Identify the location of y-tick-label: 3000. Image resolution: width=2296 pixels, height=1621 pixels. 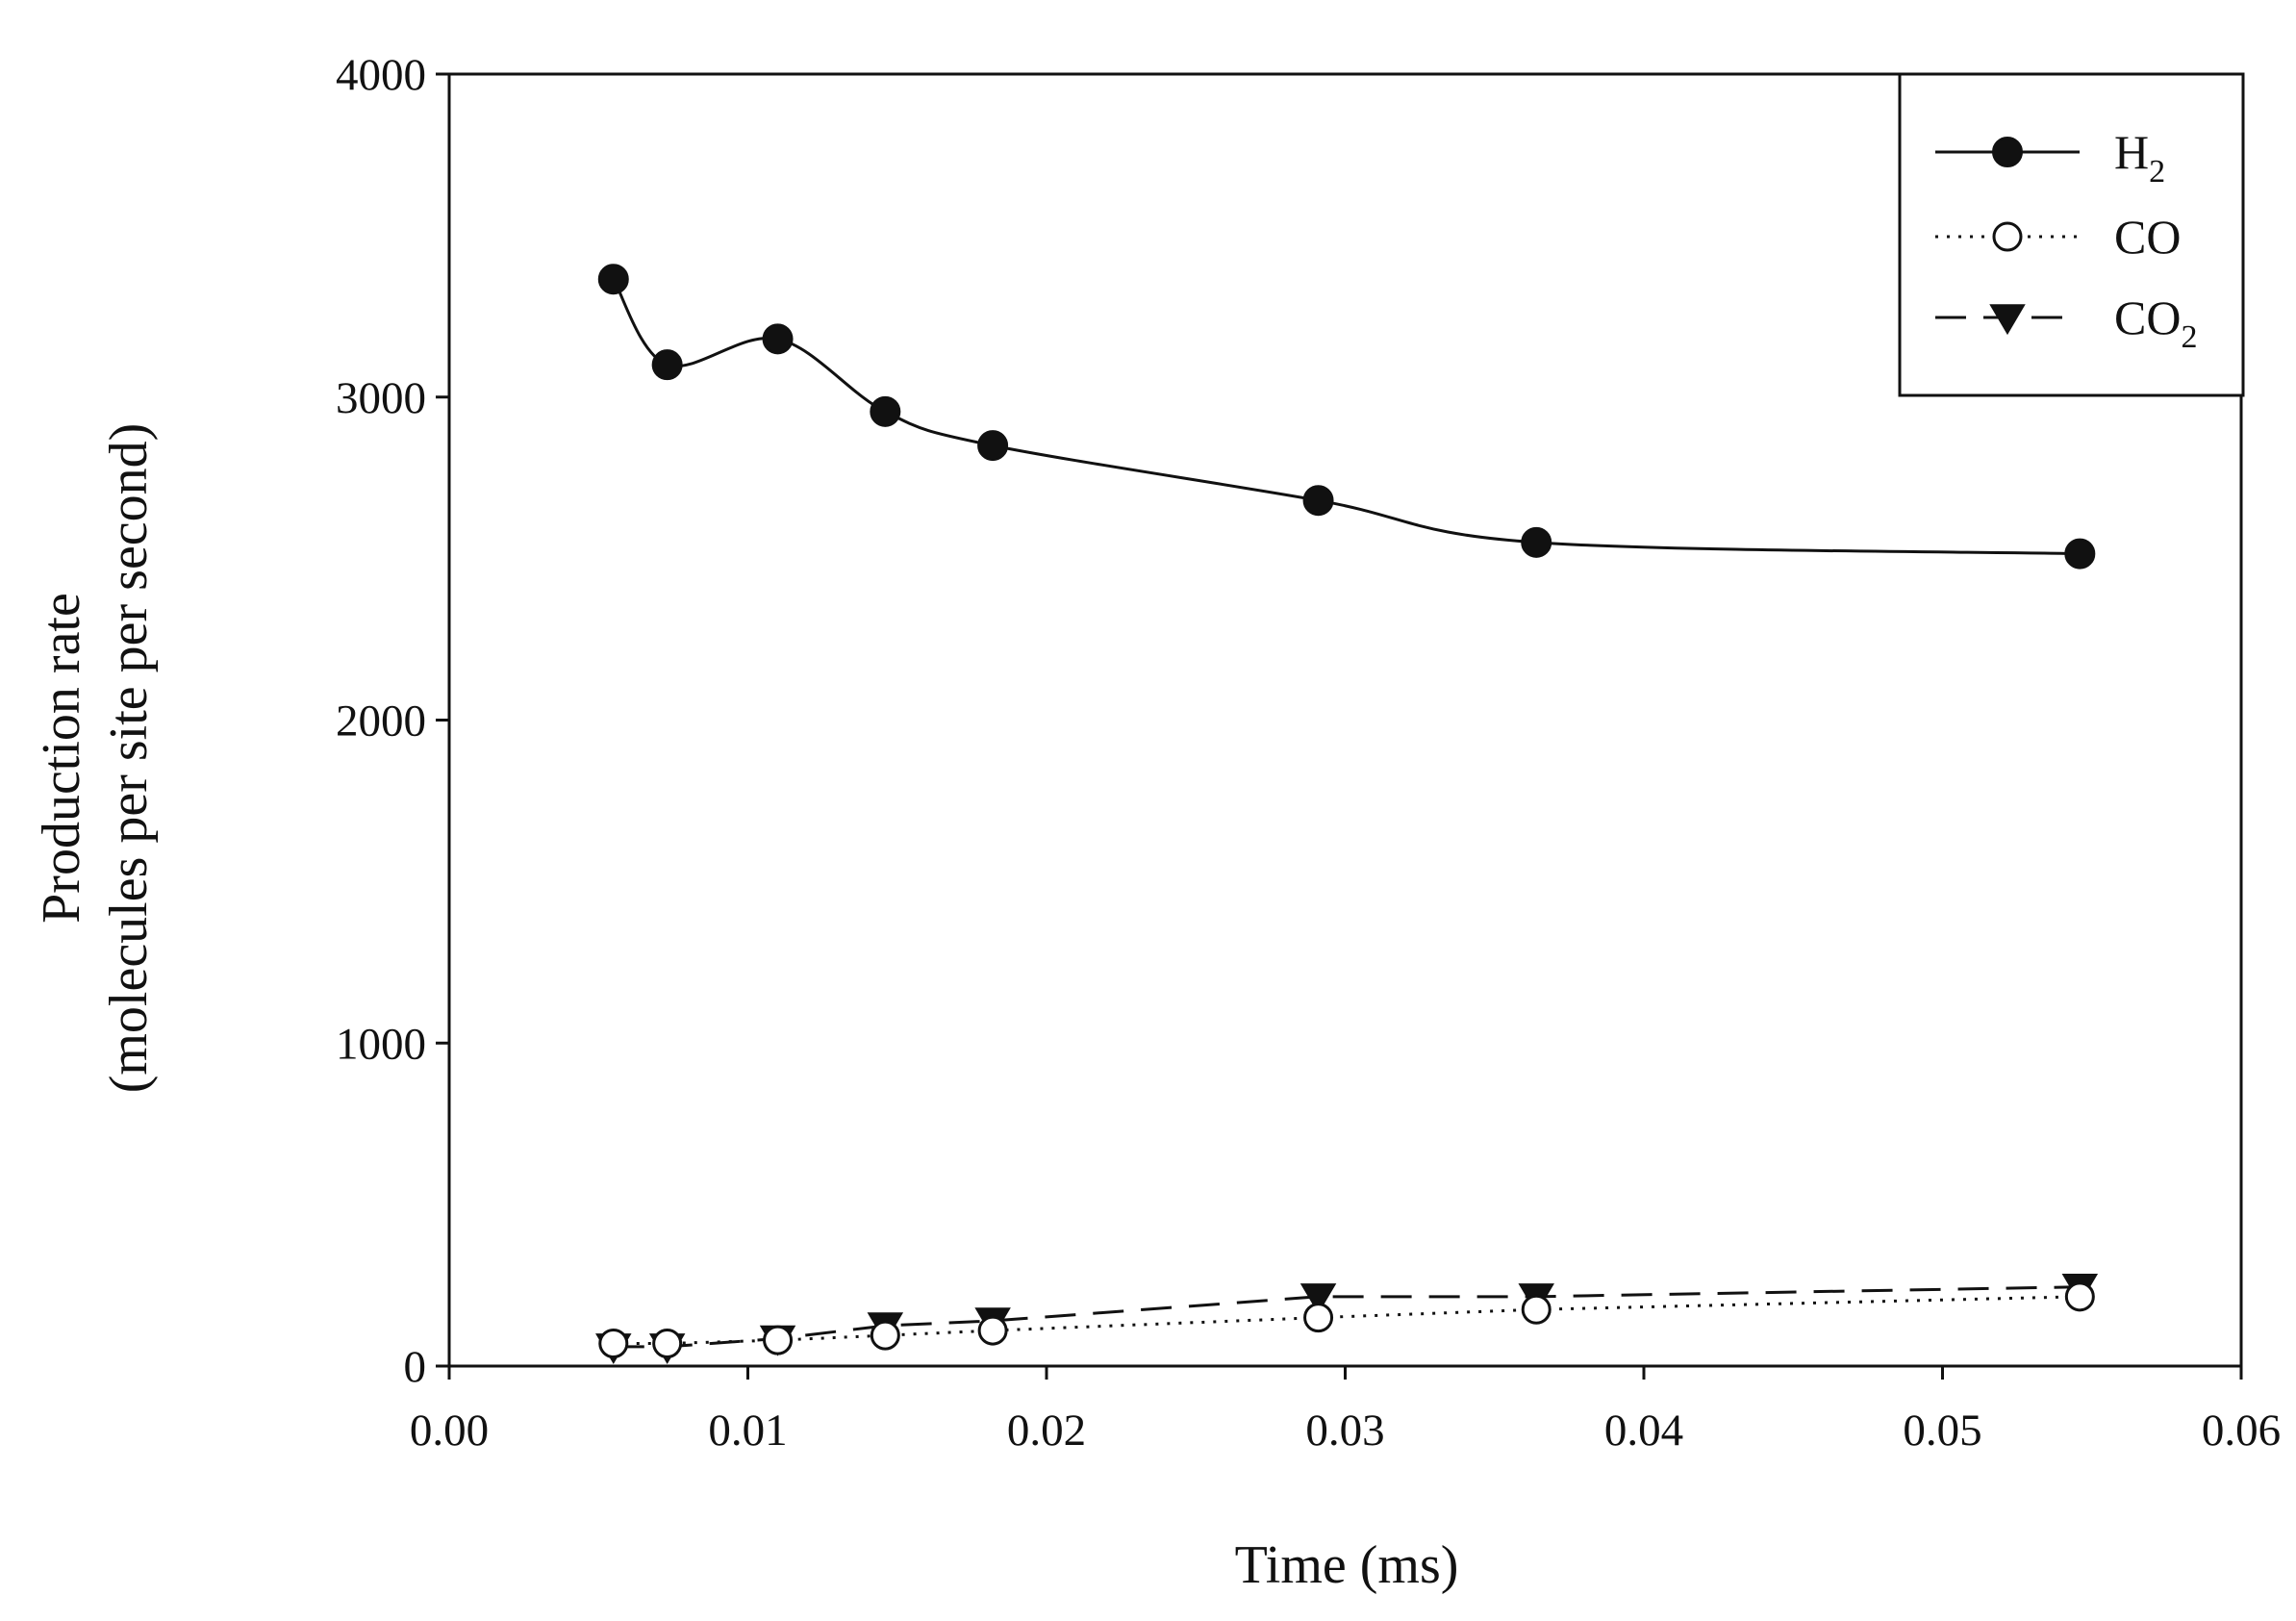
(381, 398).